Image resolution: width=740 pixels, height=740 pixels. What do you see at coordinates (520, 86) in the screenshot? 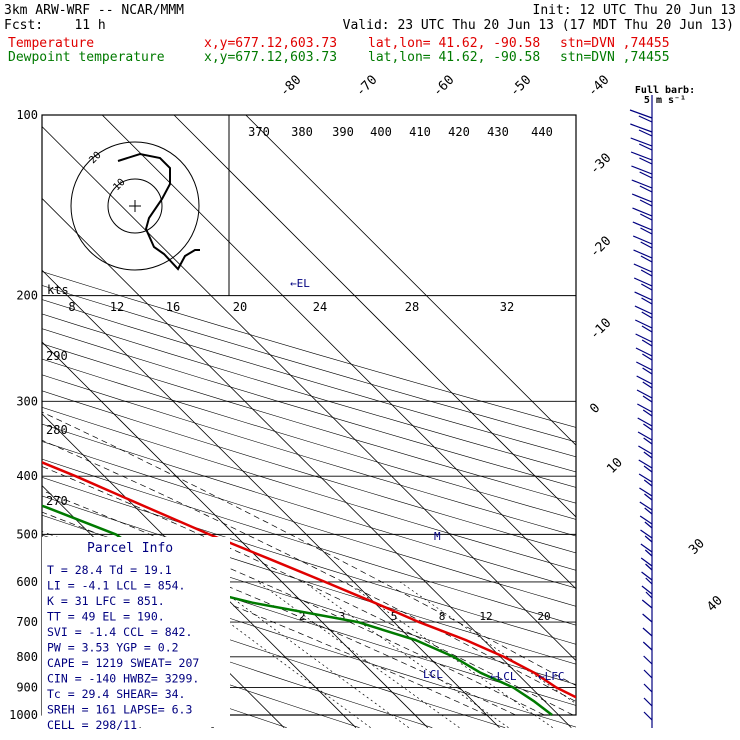
I see `isotherm-label: -50` at bounding box center [520, 86].